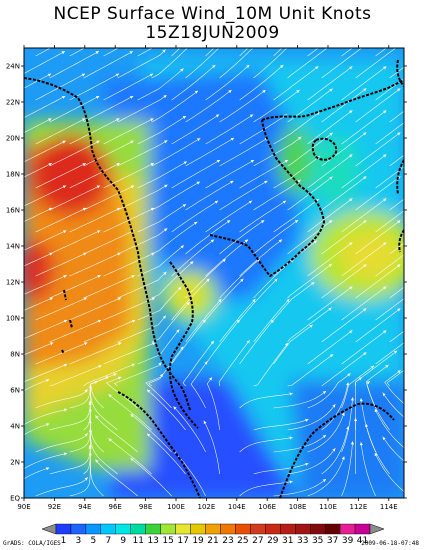 This screenshot has height=550, width=425. What do you see at coordinates (267, 507) in the screenshot?
I see `lon-tick-label: 106E` at bounding box center [267, 507].